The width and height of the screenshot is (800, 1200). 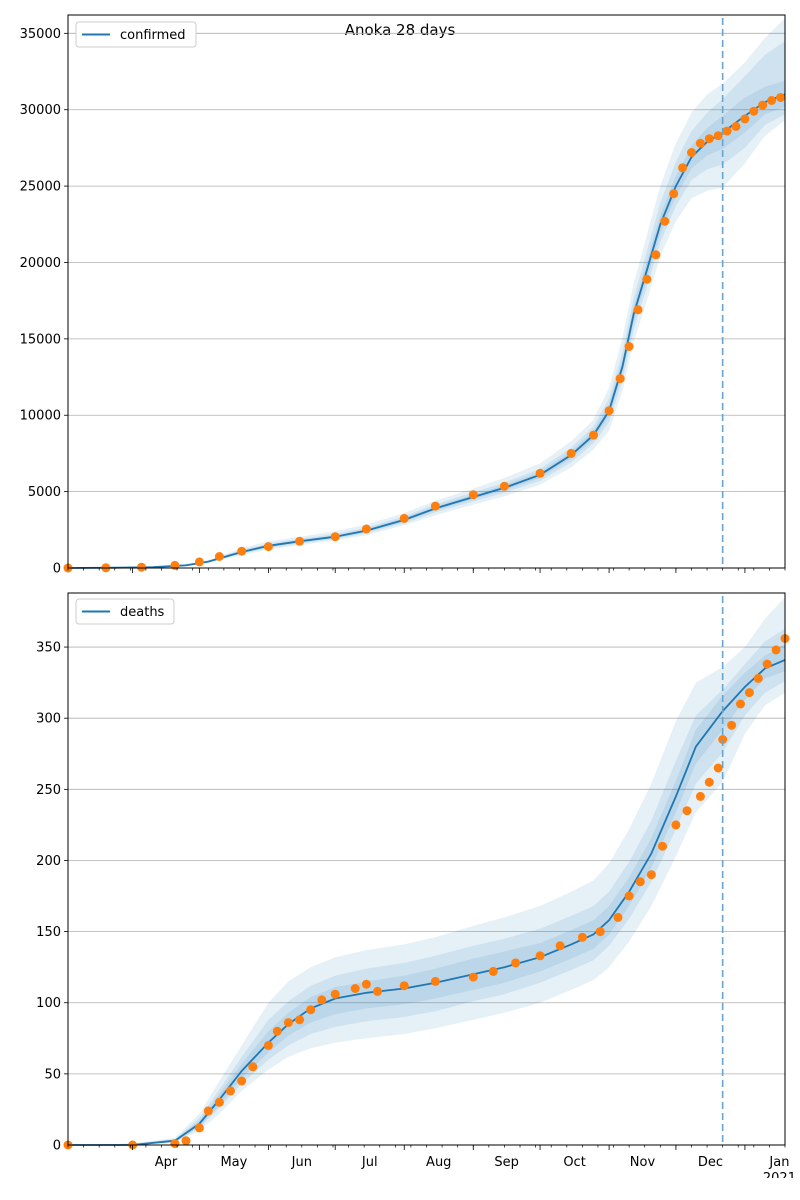 I want to click on ytick-label-confirmed: 35000, so click(x=40, y=34).